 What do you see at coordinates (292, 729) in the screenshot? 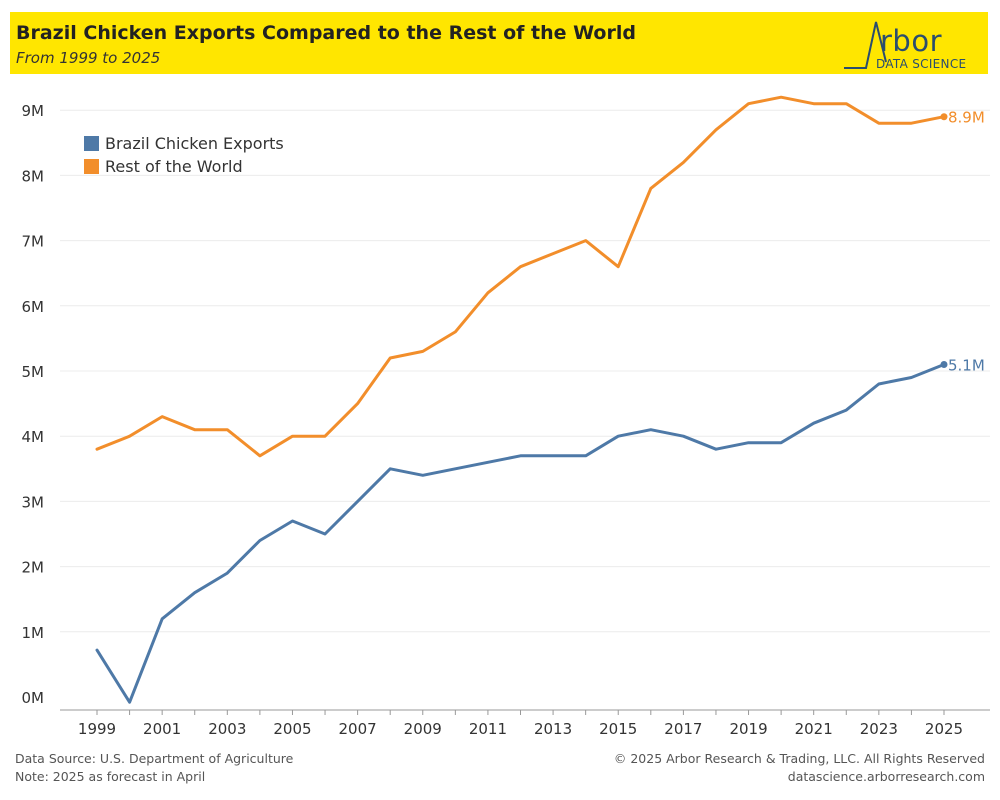
I see `x-tick-label: 2005` at bounding box center [292, 729].